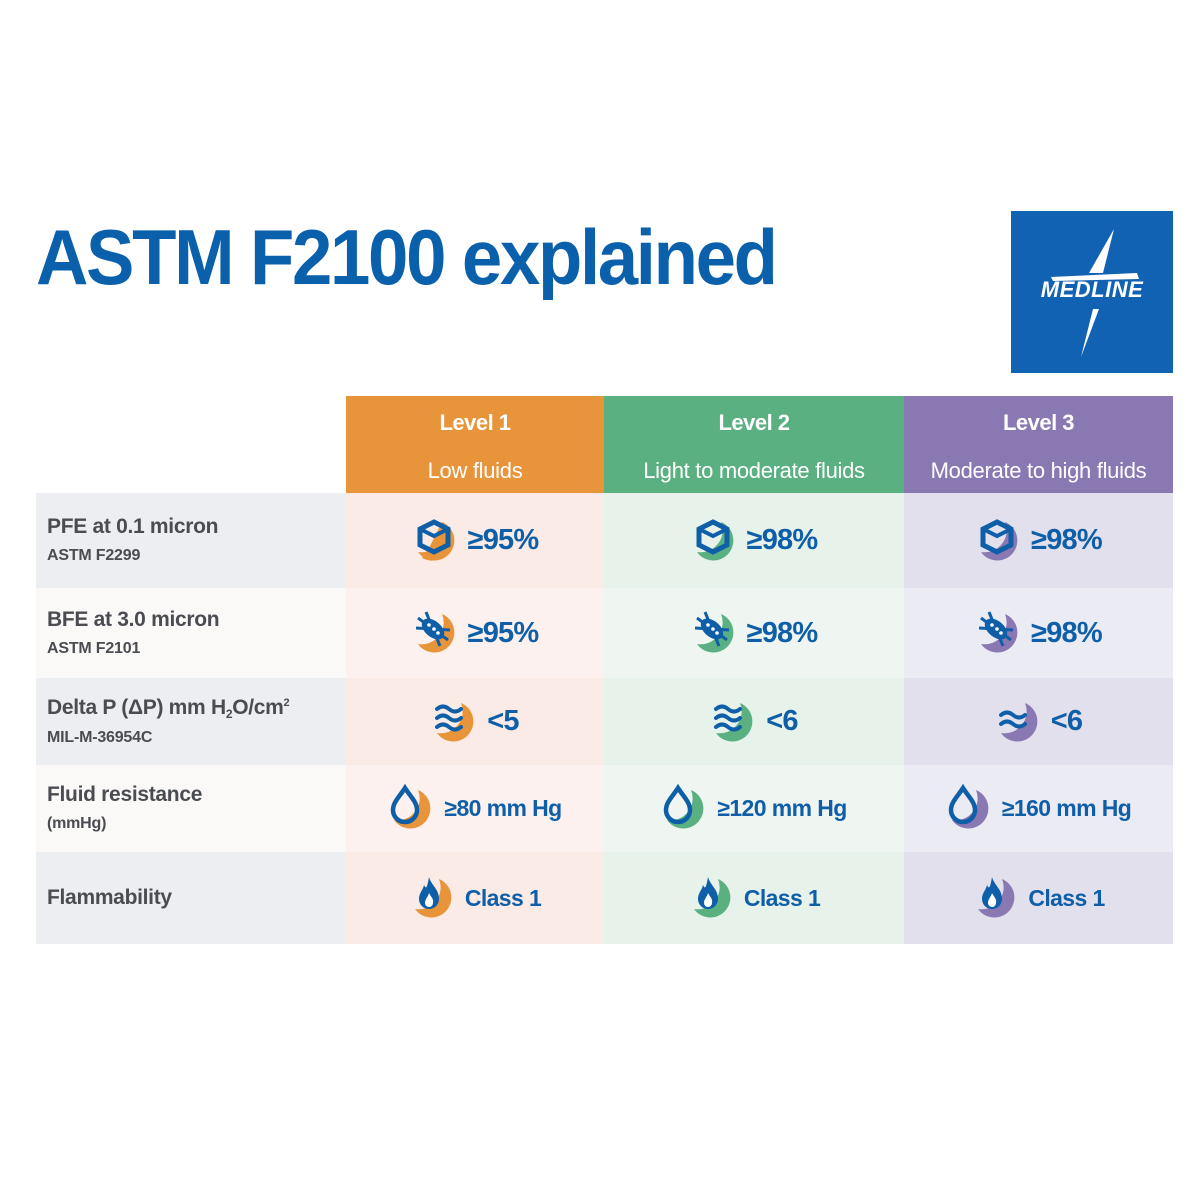 This screenshot has height=1200, width=1200. What do you see at coordinates (1066, 808) in the screenshot?
I see `value-text: ≥160 mm Hg` at bounding box center [1066, 808].